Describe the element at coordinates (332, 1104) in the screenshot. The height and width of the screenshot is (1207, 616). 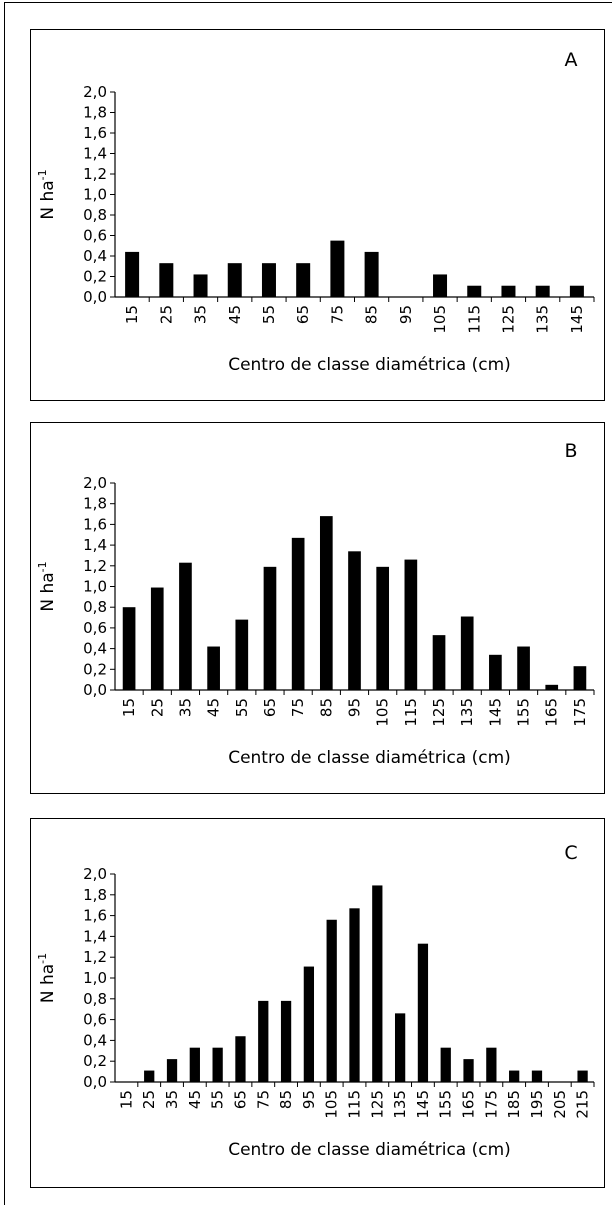
I see `chart-c-x-tick-label: 105` at that location.